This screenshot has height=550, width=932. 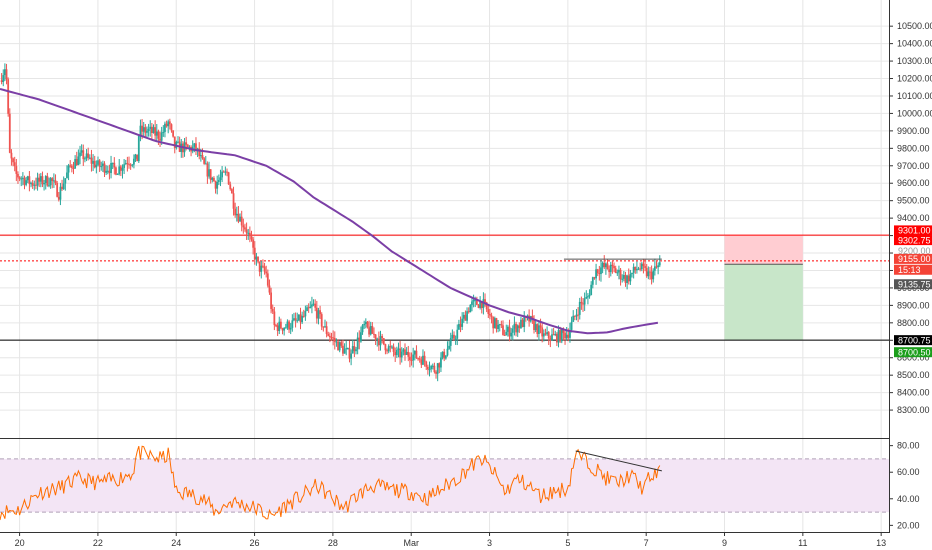 I want to click on price-tick-label: 10000.00, so click(x=914, y=113).